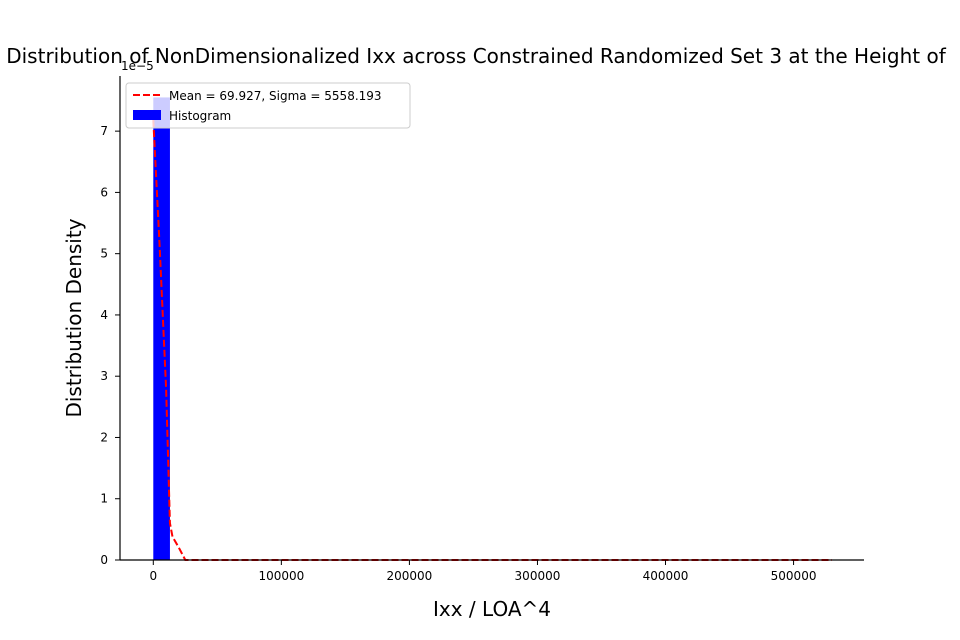 The width and height of the screenshot is (960, 640). I want to click on x-tick-label: 0, so click(153, 576).